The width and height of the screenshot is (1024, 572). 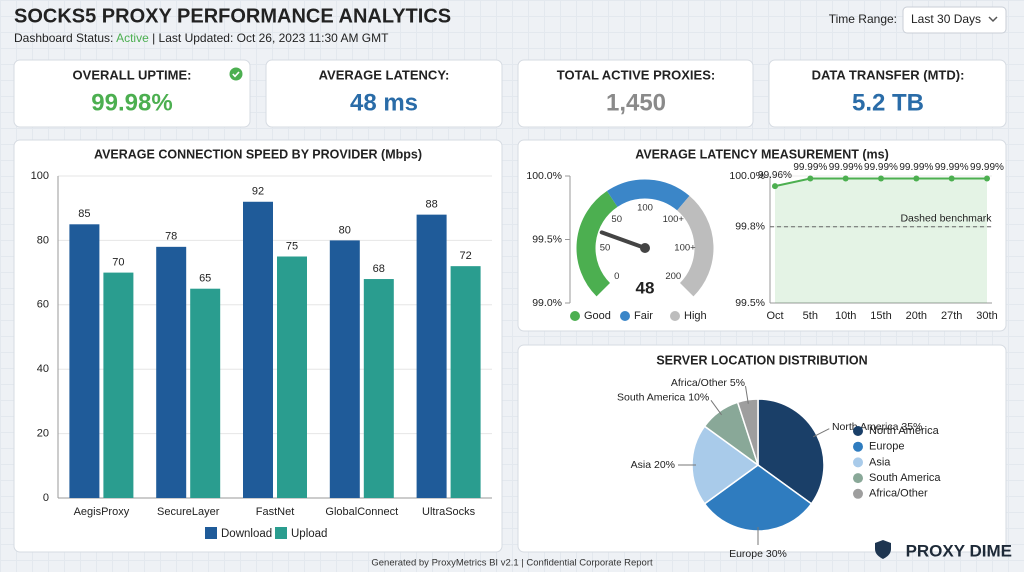 What do you see at coordinates (645, 287) in the screenshot?
I see `gauge-value: 48` at bounding box center [645, 287].